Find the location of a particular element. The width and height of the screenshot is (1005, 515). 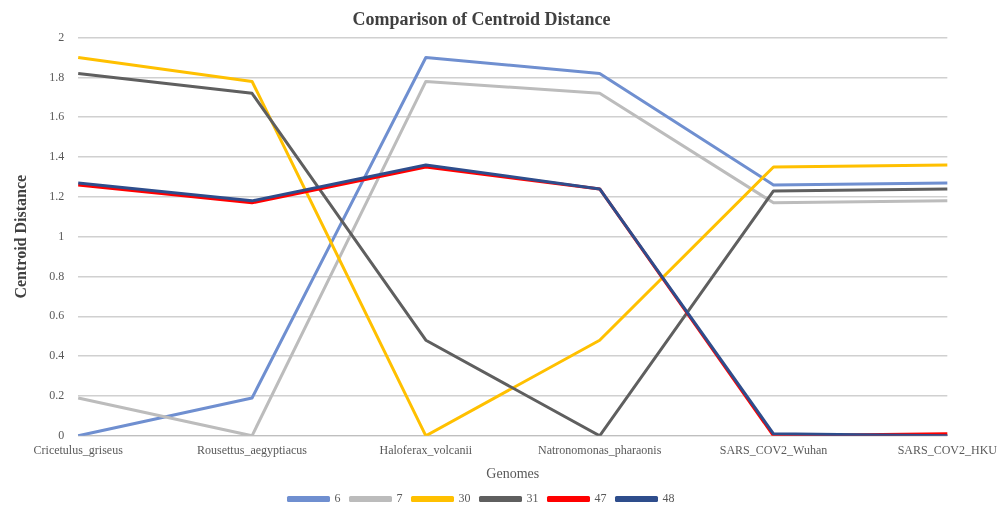

y-tick-label: 1.4 is located at coordinates (57, 156).